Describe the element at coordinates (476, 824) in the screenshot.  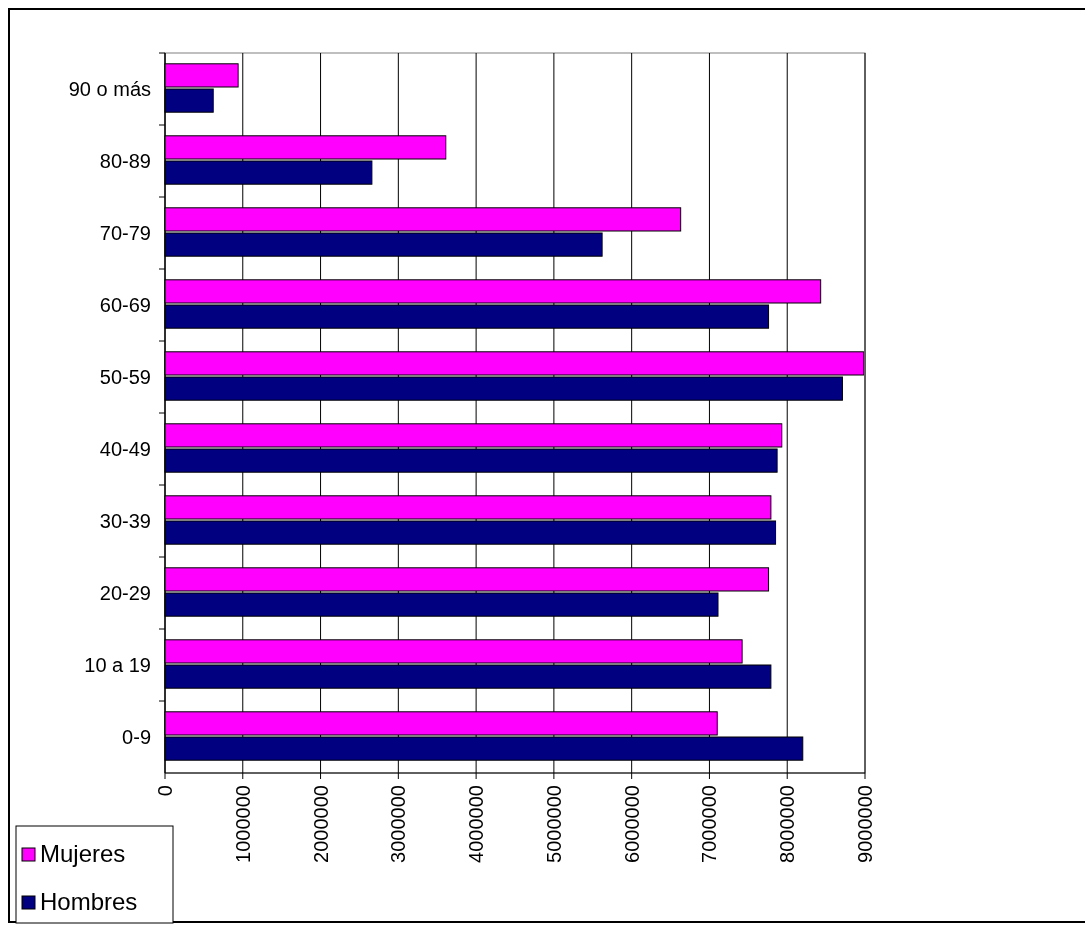
I see `x-tick-label: 4000000` at that location.